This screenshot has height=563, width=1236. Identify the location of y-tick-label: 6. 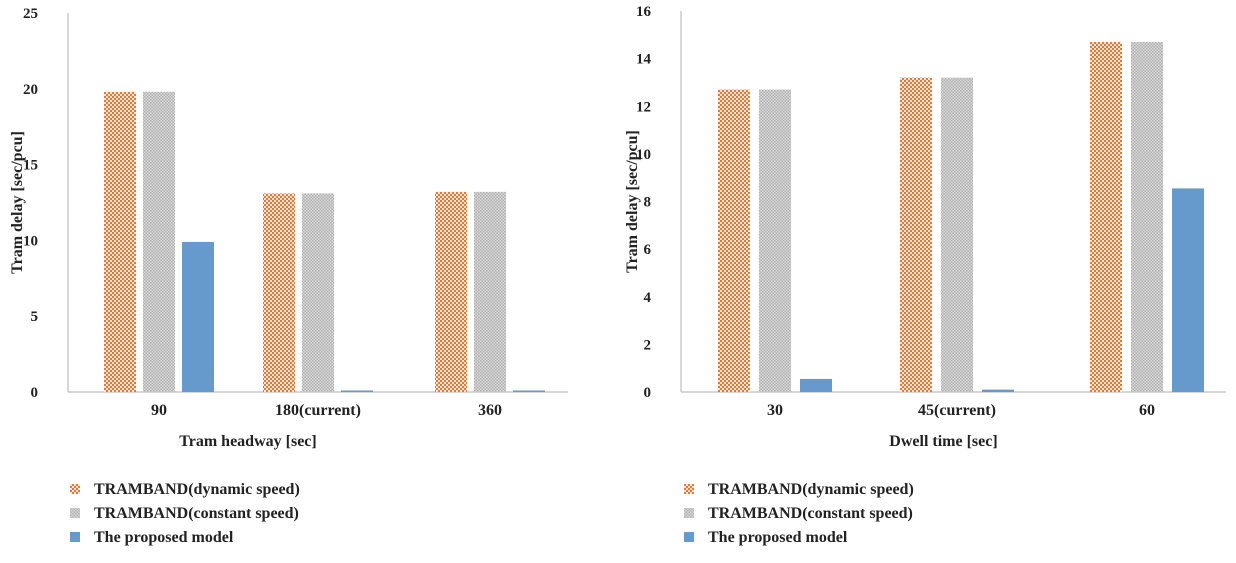
(648, 250).